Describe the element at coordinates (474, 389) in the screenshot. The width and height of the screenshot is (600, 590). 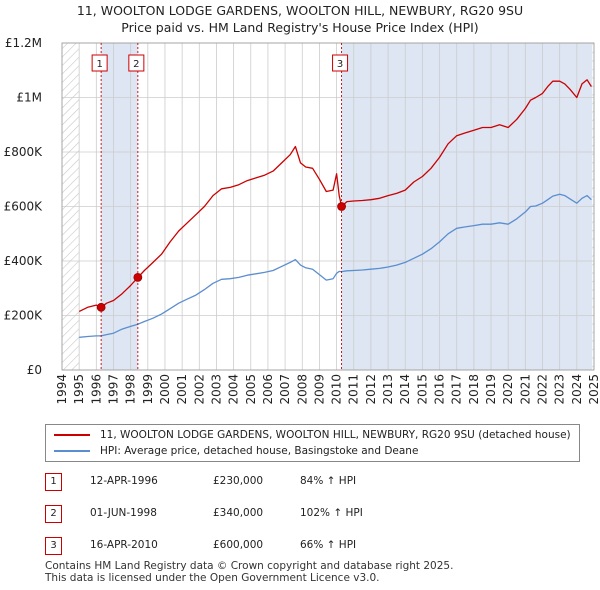
I see `x-tick-label: 2018` at that location.